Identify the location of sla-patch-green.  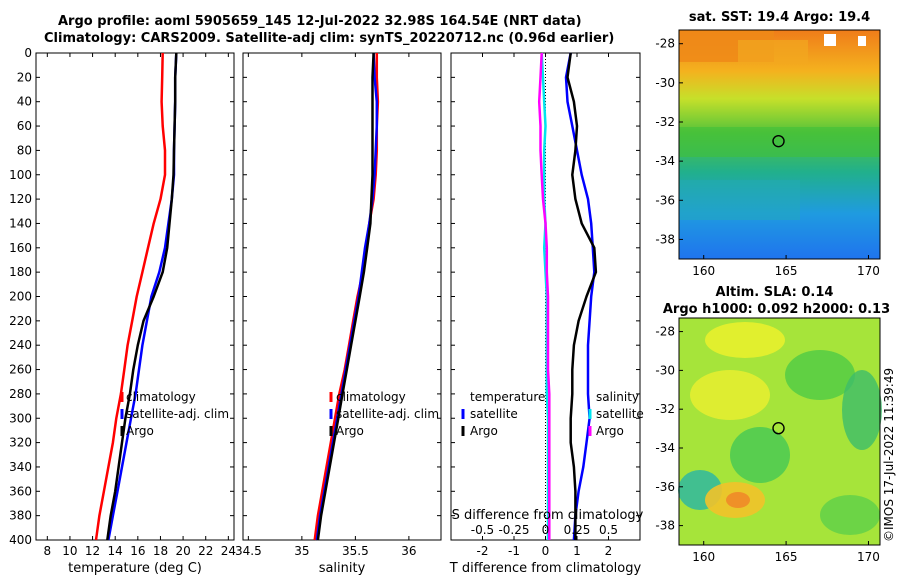
(820, 375).